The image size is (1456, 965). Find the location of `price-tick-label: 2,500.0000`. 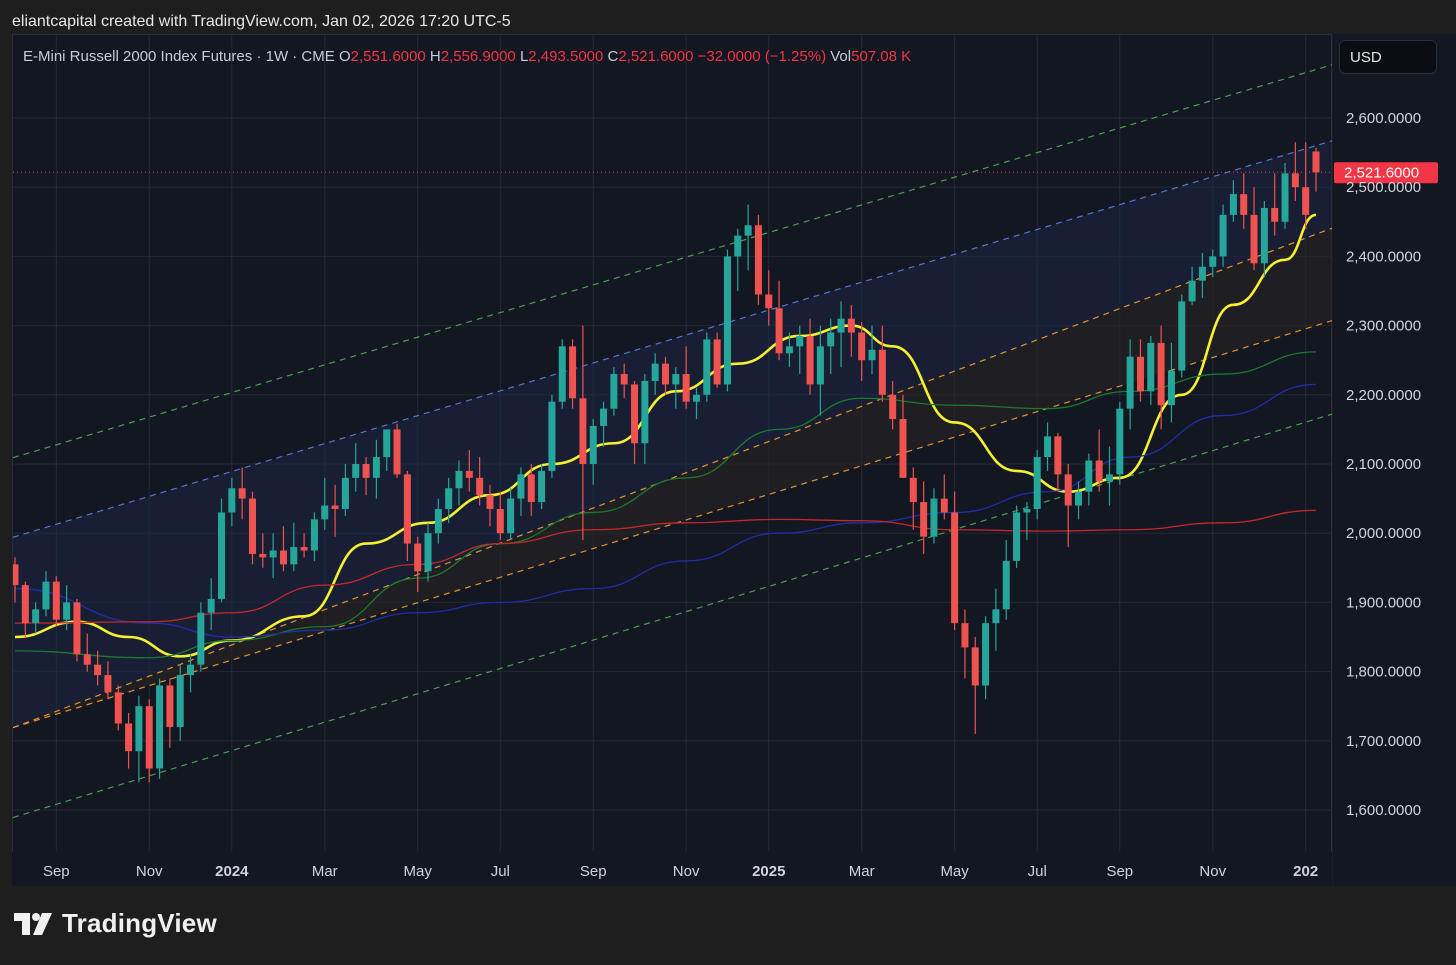

price-tick-label: 2,500.0000 is located at coordinates (1383, 187).